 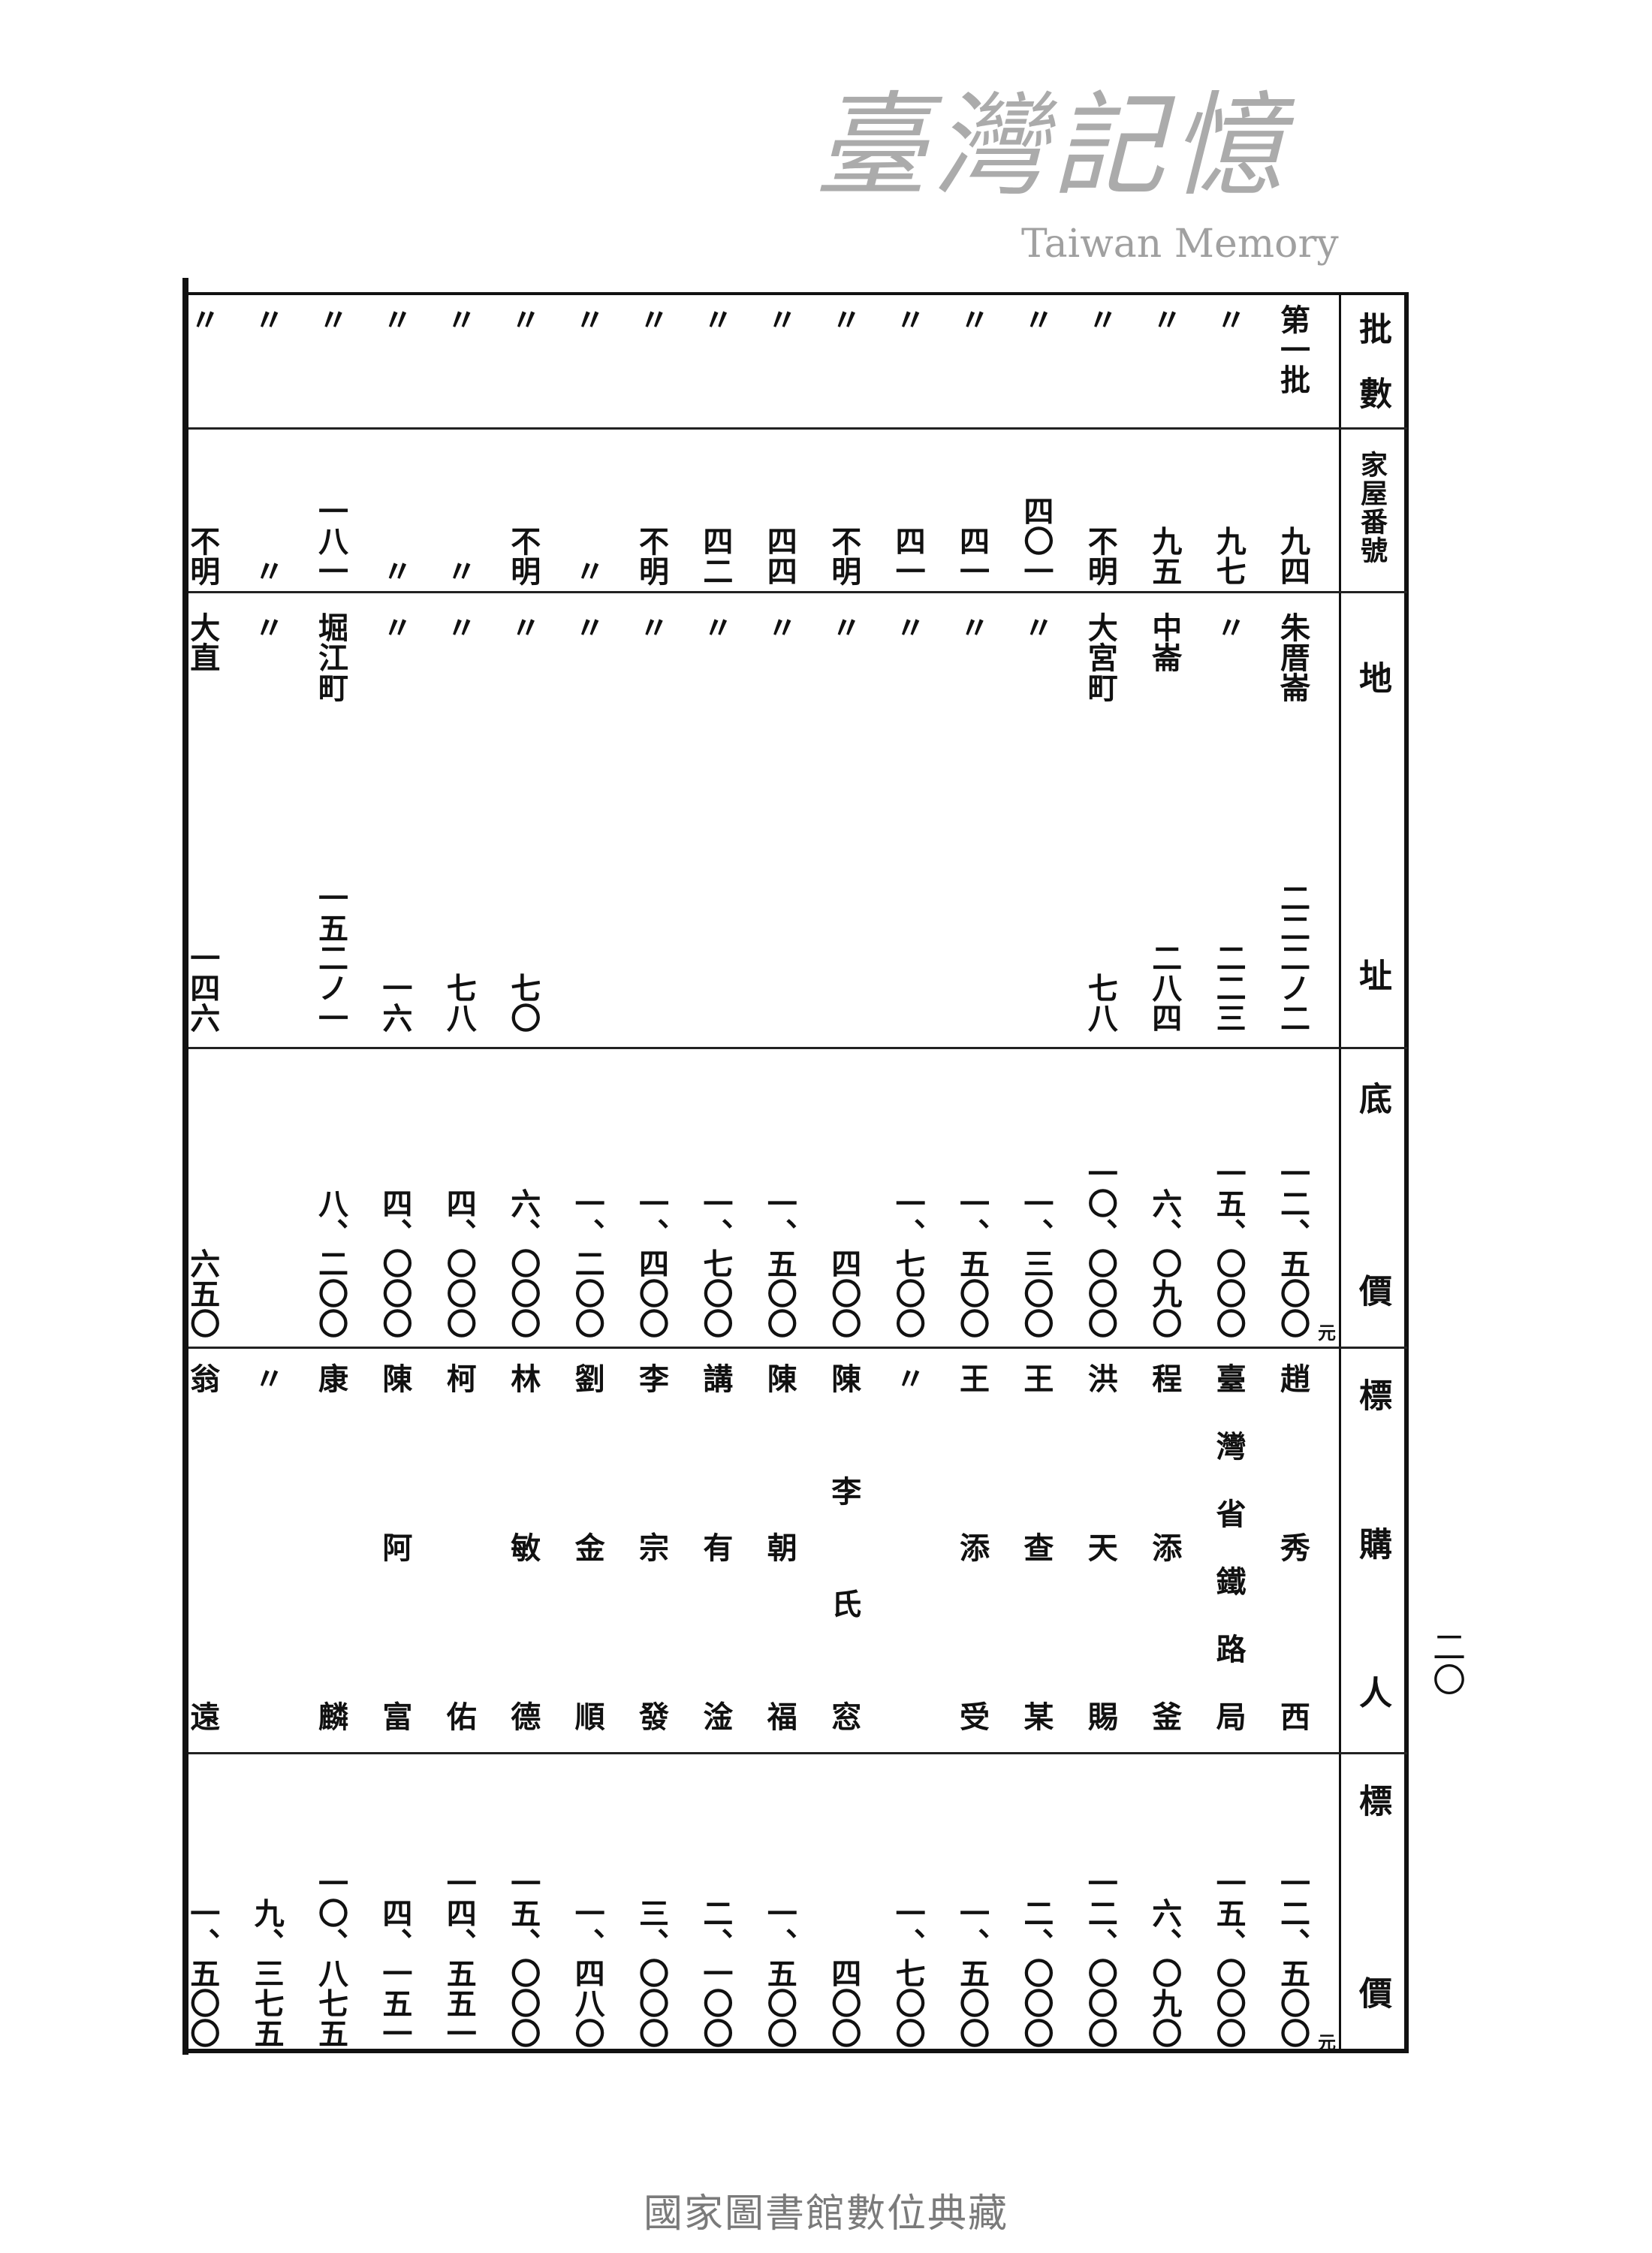 What do you see at coordinates (203, 1293) in the screenshot?
I see `base-price-cell-text: 六五〇` at bounding box center [203, 1293].